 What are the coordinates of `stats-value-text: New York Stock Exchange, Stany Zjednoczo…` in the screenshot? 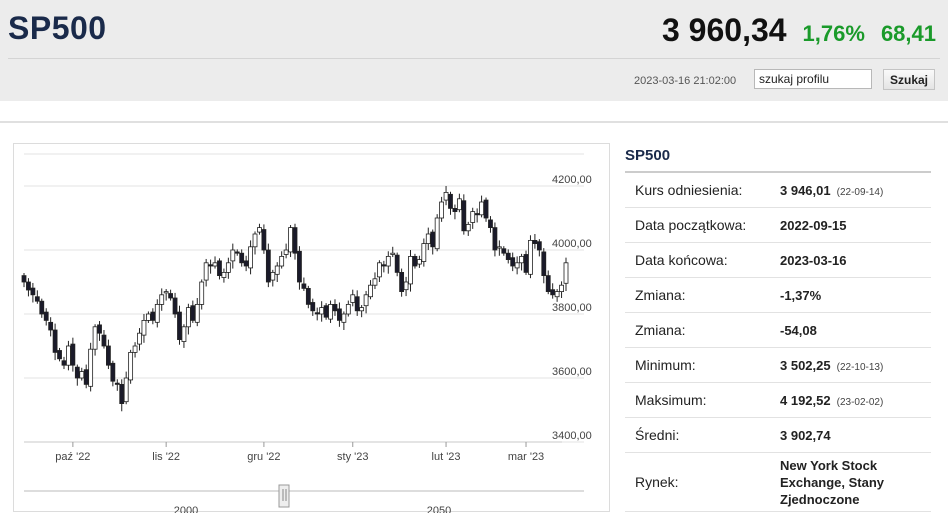 It's located at (832, 482).